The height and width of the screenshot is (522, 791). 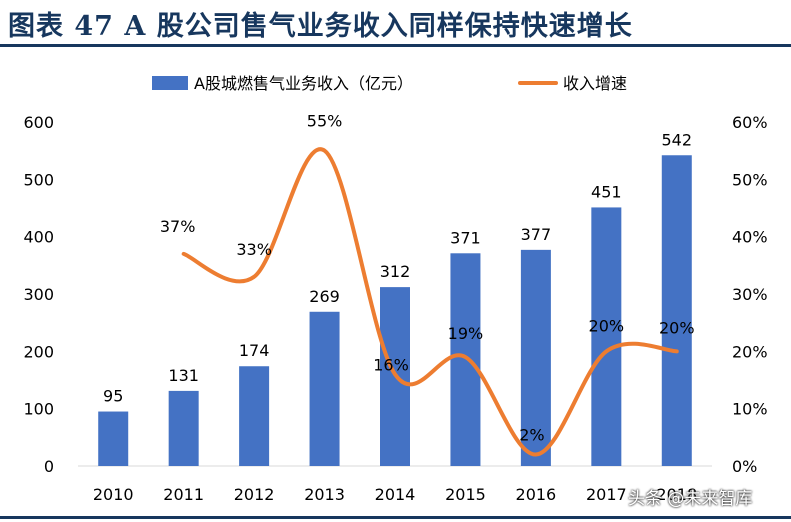 What do you see at coordinates (254, 350) in the screenshot?
I see `bar-data-label: 174` at bounding box center [254, 350].